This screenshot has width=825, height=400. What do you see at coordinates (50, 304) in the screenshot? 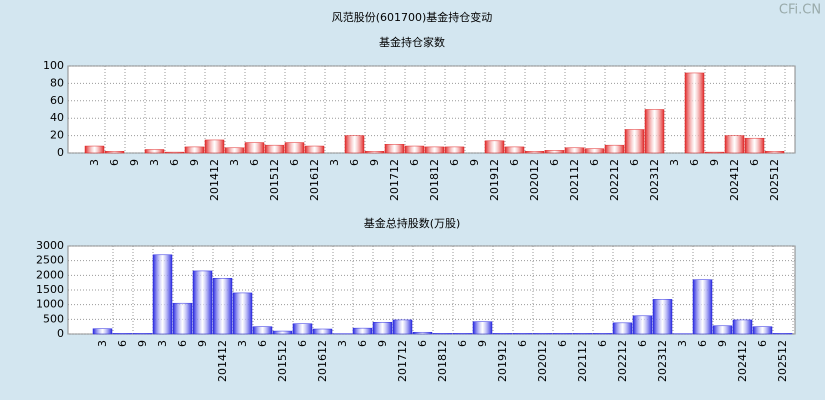
I see `y-tick-label: 1000` at bounding box center [50, 304].